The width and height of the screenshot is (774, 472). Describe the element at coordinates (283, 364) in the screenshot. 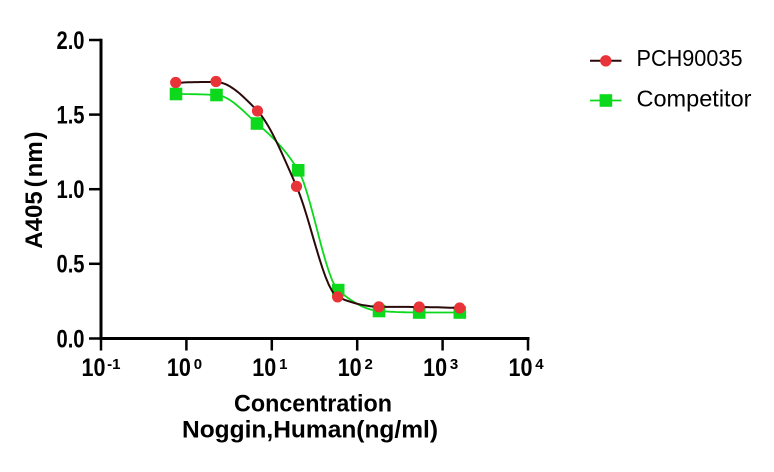

I see `svg-text: 1` at that location.